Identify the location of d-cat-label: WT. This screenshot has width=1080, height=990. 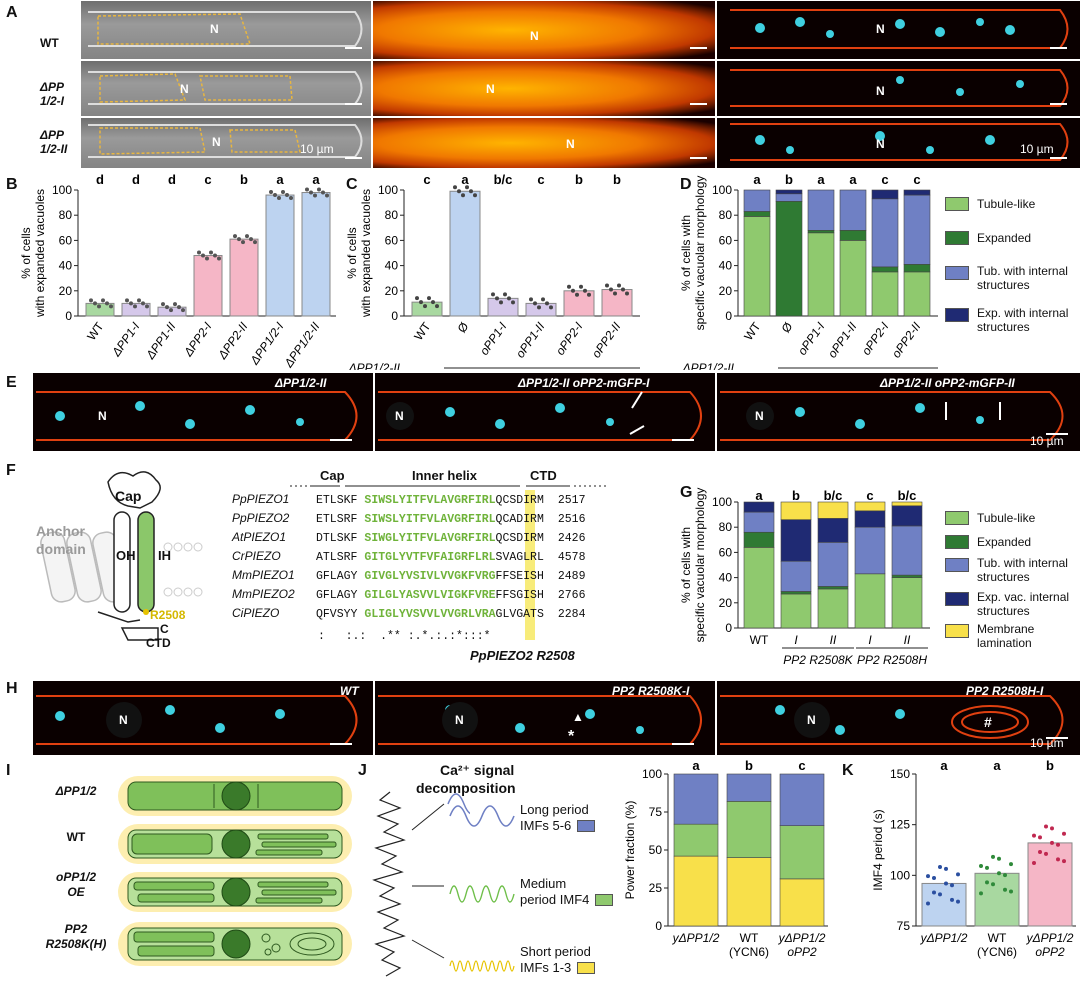
(752, 331).